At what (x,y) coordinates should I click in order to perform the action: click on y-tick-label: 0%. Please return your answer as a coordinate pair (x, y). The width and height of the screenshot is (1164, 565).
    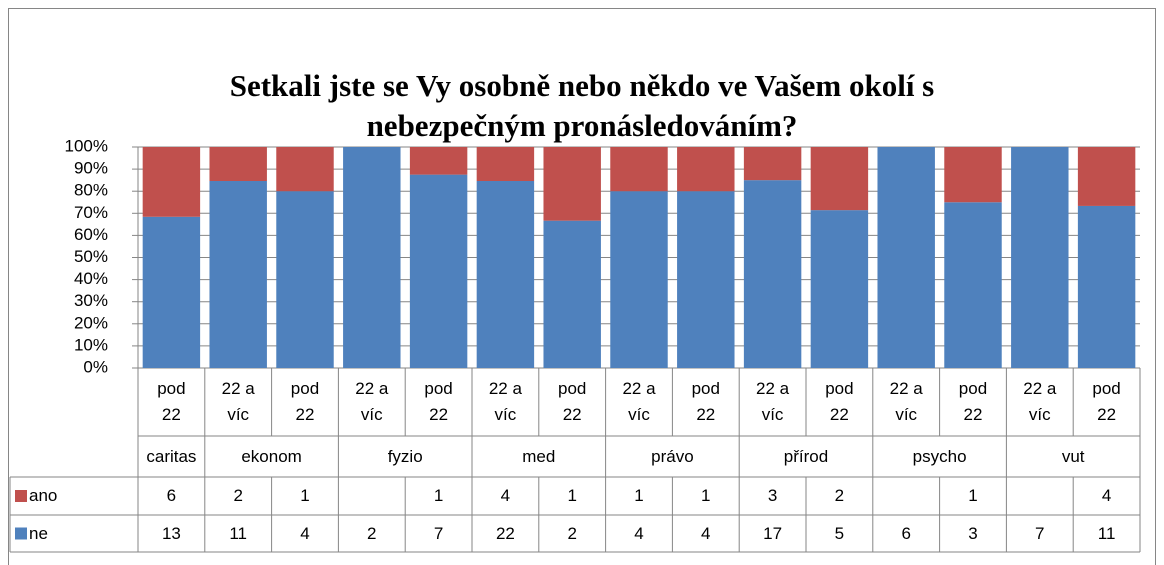
    Looking at the image, I should click on (95, 366).